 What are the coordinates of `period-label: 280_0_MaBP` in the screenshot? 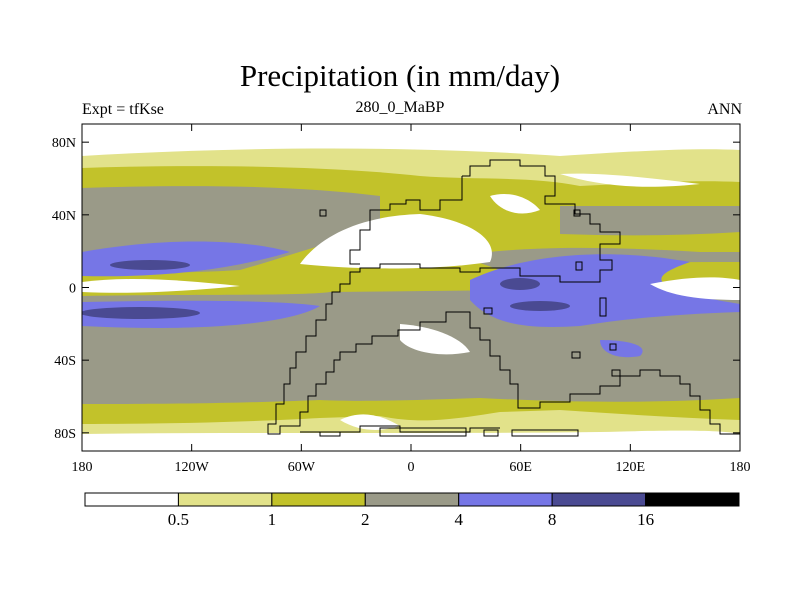 It's located at (400, 107).